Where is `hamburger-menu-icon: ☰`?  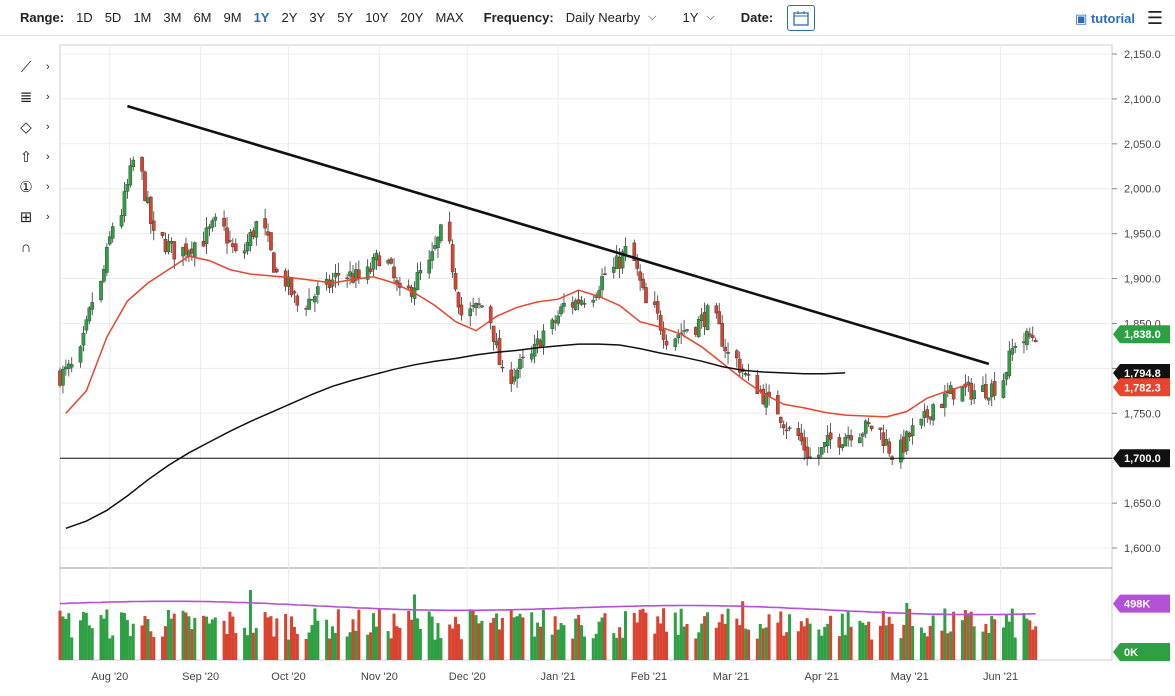
hamburger-menu-icon: ☰ is located at coordinates (1154, 18).